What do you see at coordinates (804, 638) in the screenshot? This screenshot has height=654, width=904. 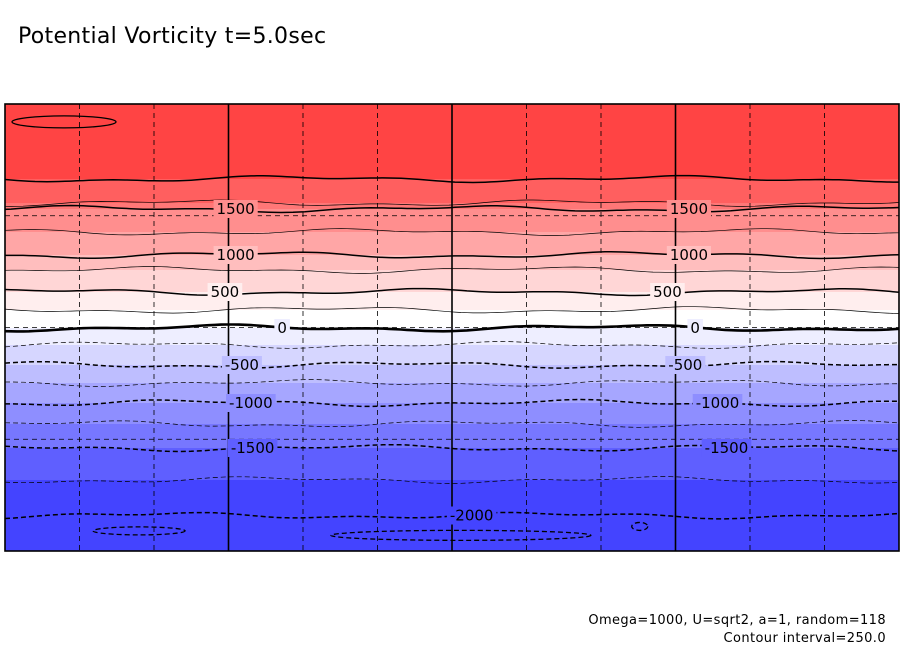 I see `contour-interval-annotation: Contour interval=250.0` at bounding box center [804, 638].